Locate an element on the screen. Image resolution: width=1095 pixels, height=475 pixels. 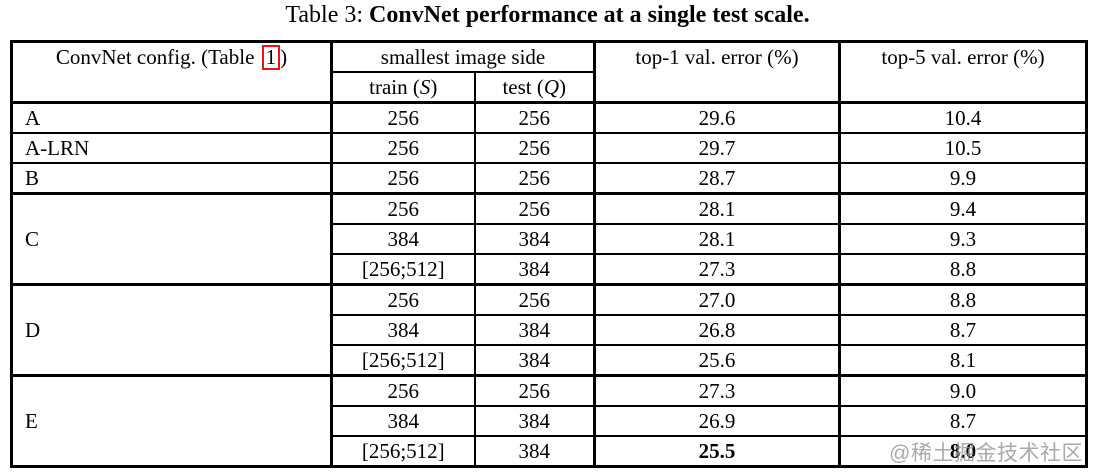
table-row: A 256 256 29.6 10.4 is located at coordinates (549, 117).